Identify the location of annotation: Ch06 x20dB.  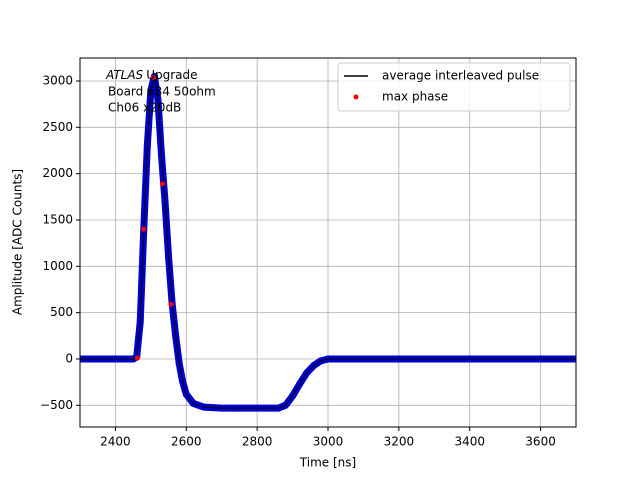
(144, 108).